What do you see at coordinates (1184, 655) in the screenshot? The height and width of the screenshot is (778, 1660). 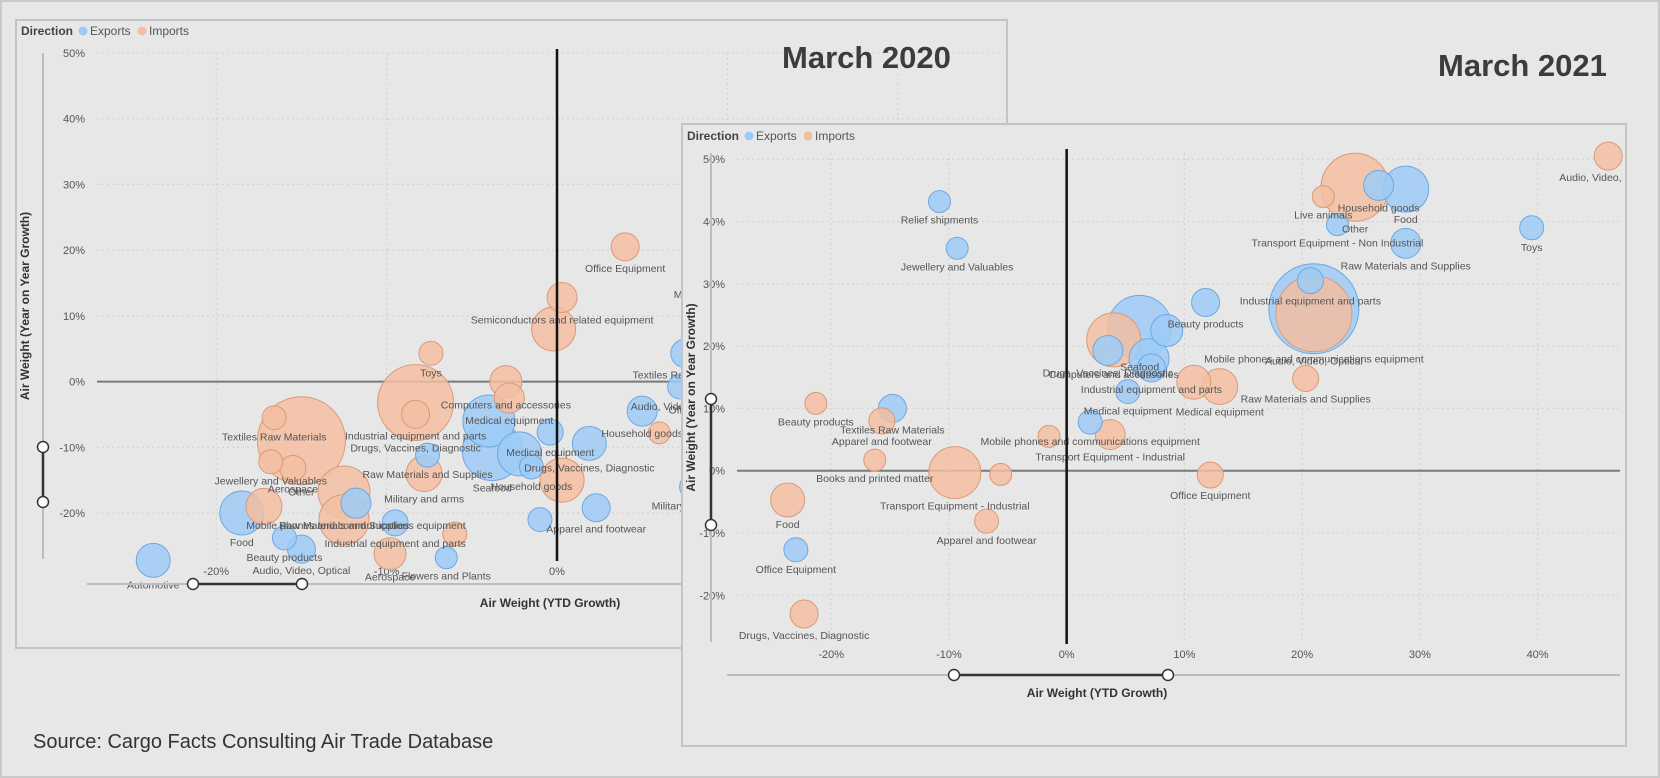 I see `x-tick-label: 10%` at bounding box center [1184, 655].